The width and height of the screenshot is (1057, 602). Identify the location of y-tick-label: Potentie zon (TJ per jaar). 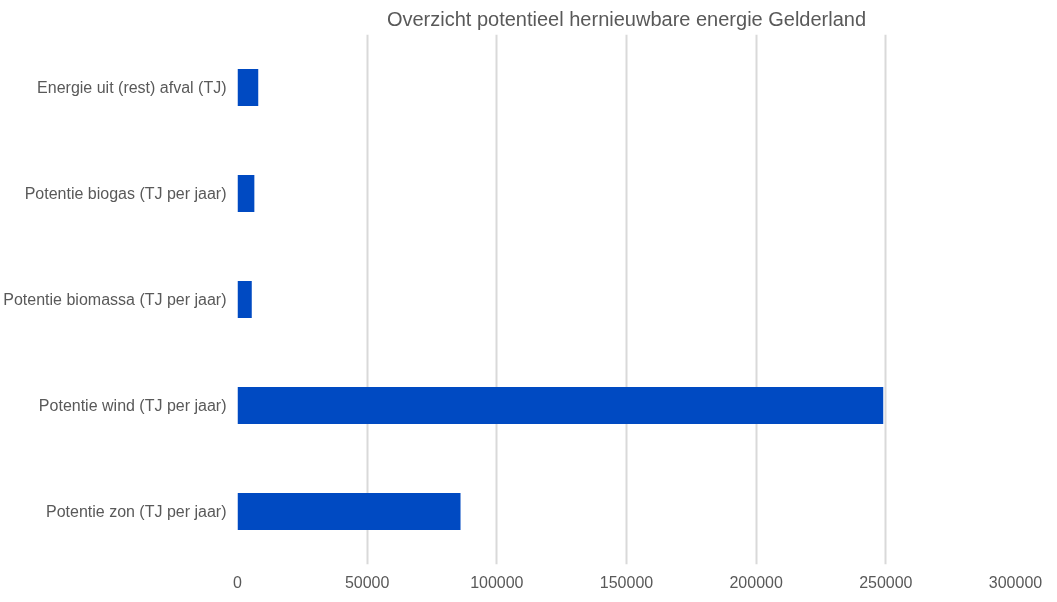
(136, 511).